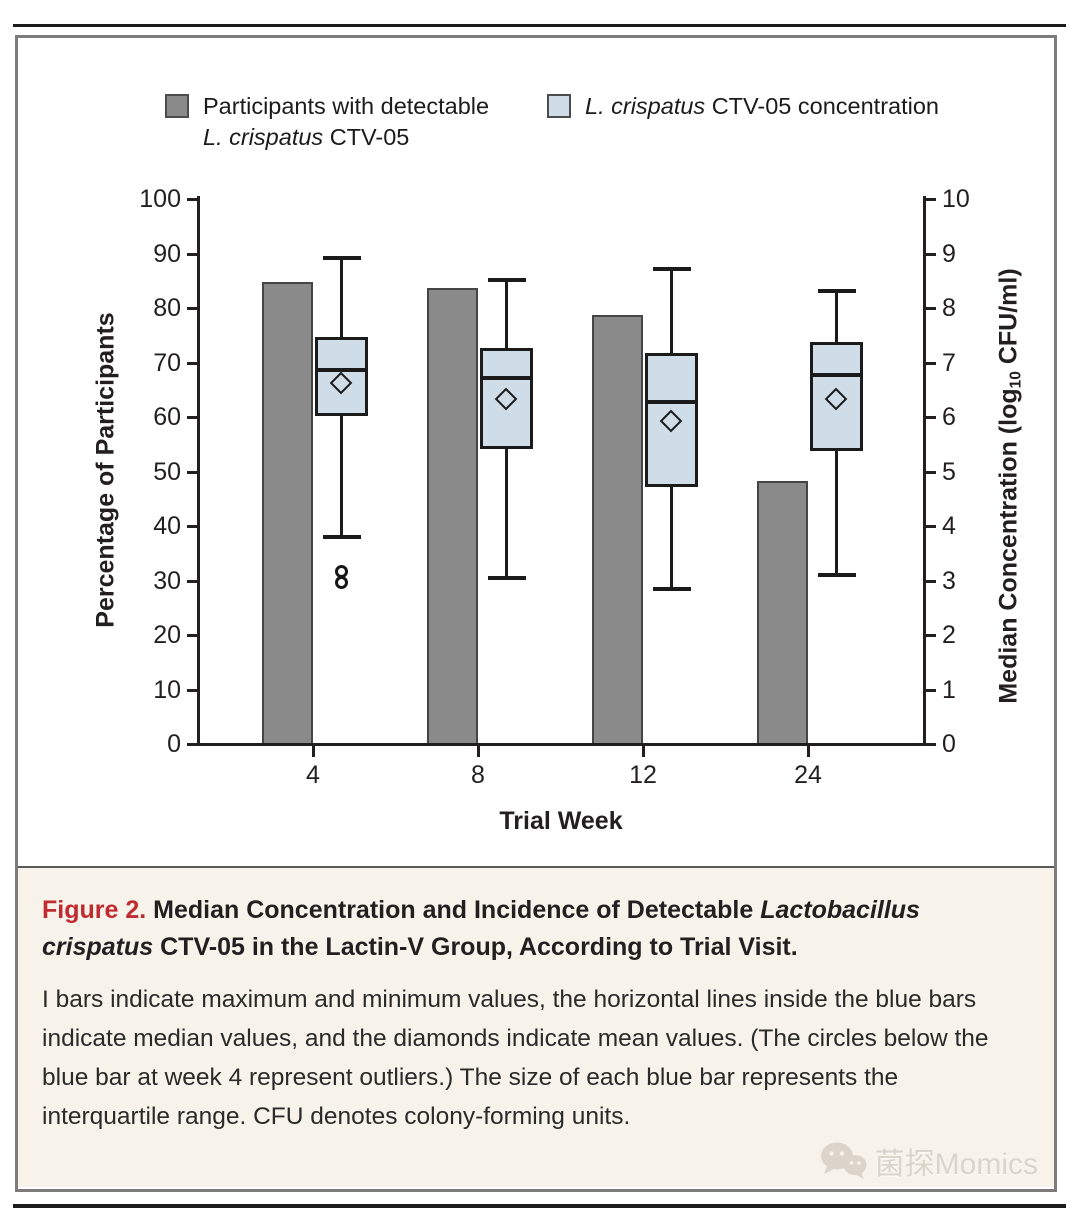  What do you see at coordinates (949, 417) in the screenshot?
I see `y-right-tick-label: 6` at bounding box center [949, 417].